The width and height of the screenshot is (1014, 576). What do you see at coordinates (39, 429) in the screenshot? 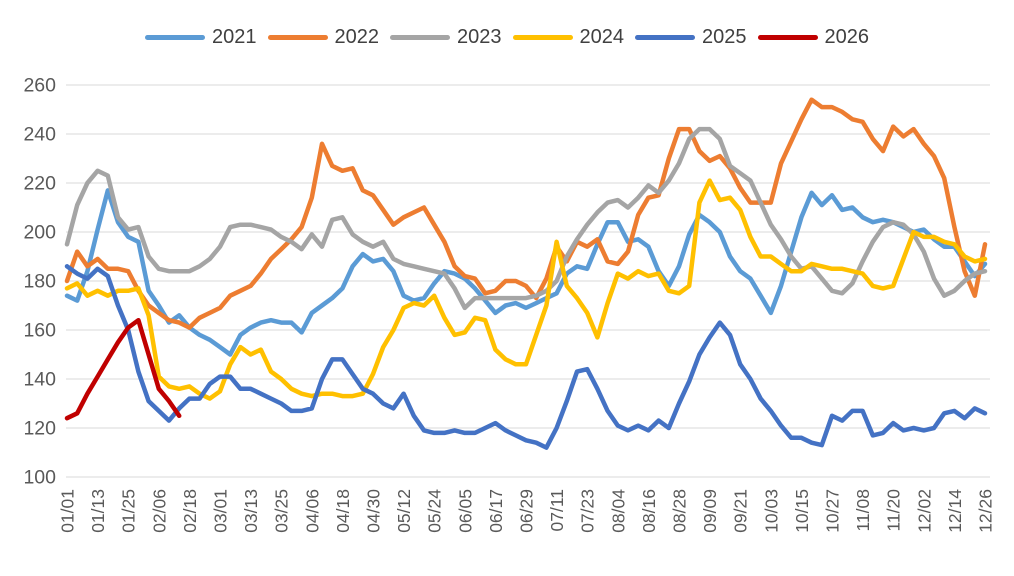
I see `y-axis-tick-label: 120` at bounding box center [39, 429].